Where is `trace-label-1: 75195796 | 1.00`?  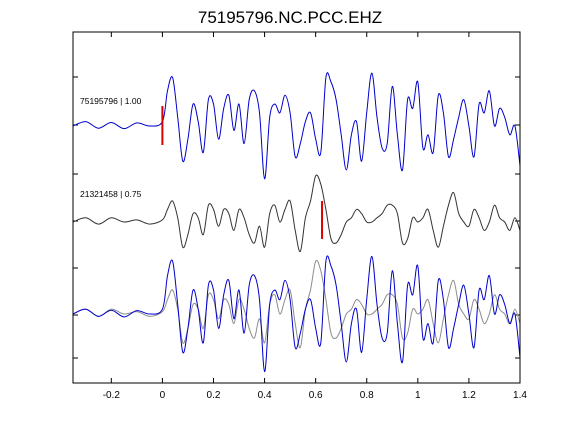 trace-label-1: 75195796 | 1.00 is located at coordinates (111, 101).